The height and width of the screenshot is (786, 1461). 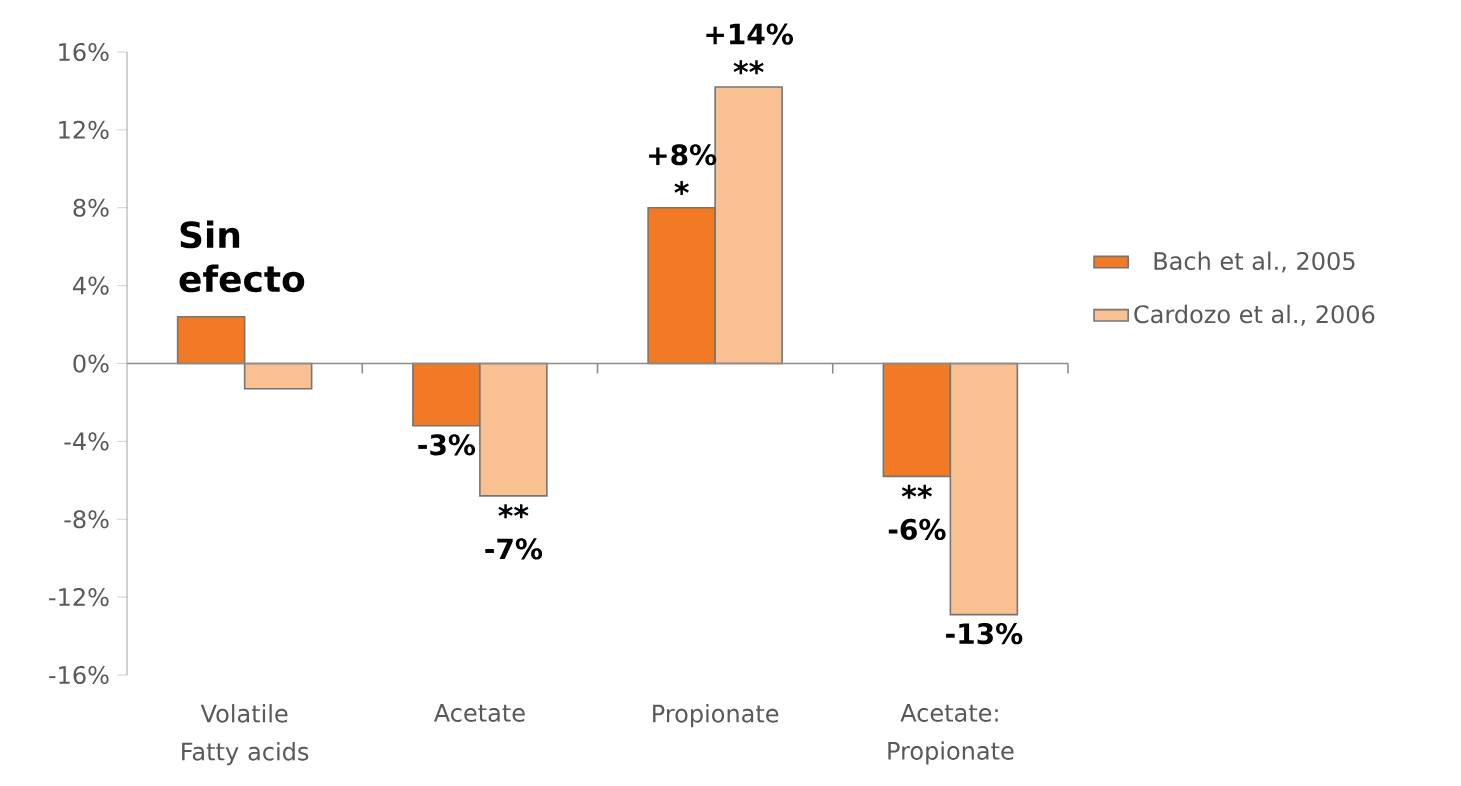 What do you see at coordinates (1254, 262) in the screenshot?
I see `legend-label: Bach et al., 2005` at bounding box center [1254, 262].